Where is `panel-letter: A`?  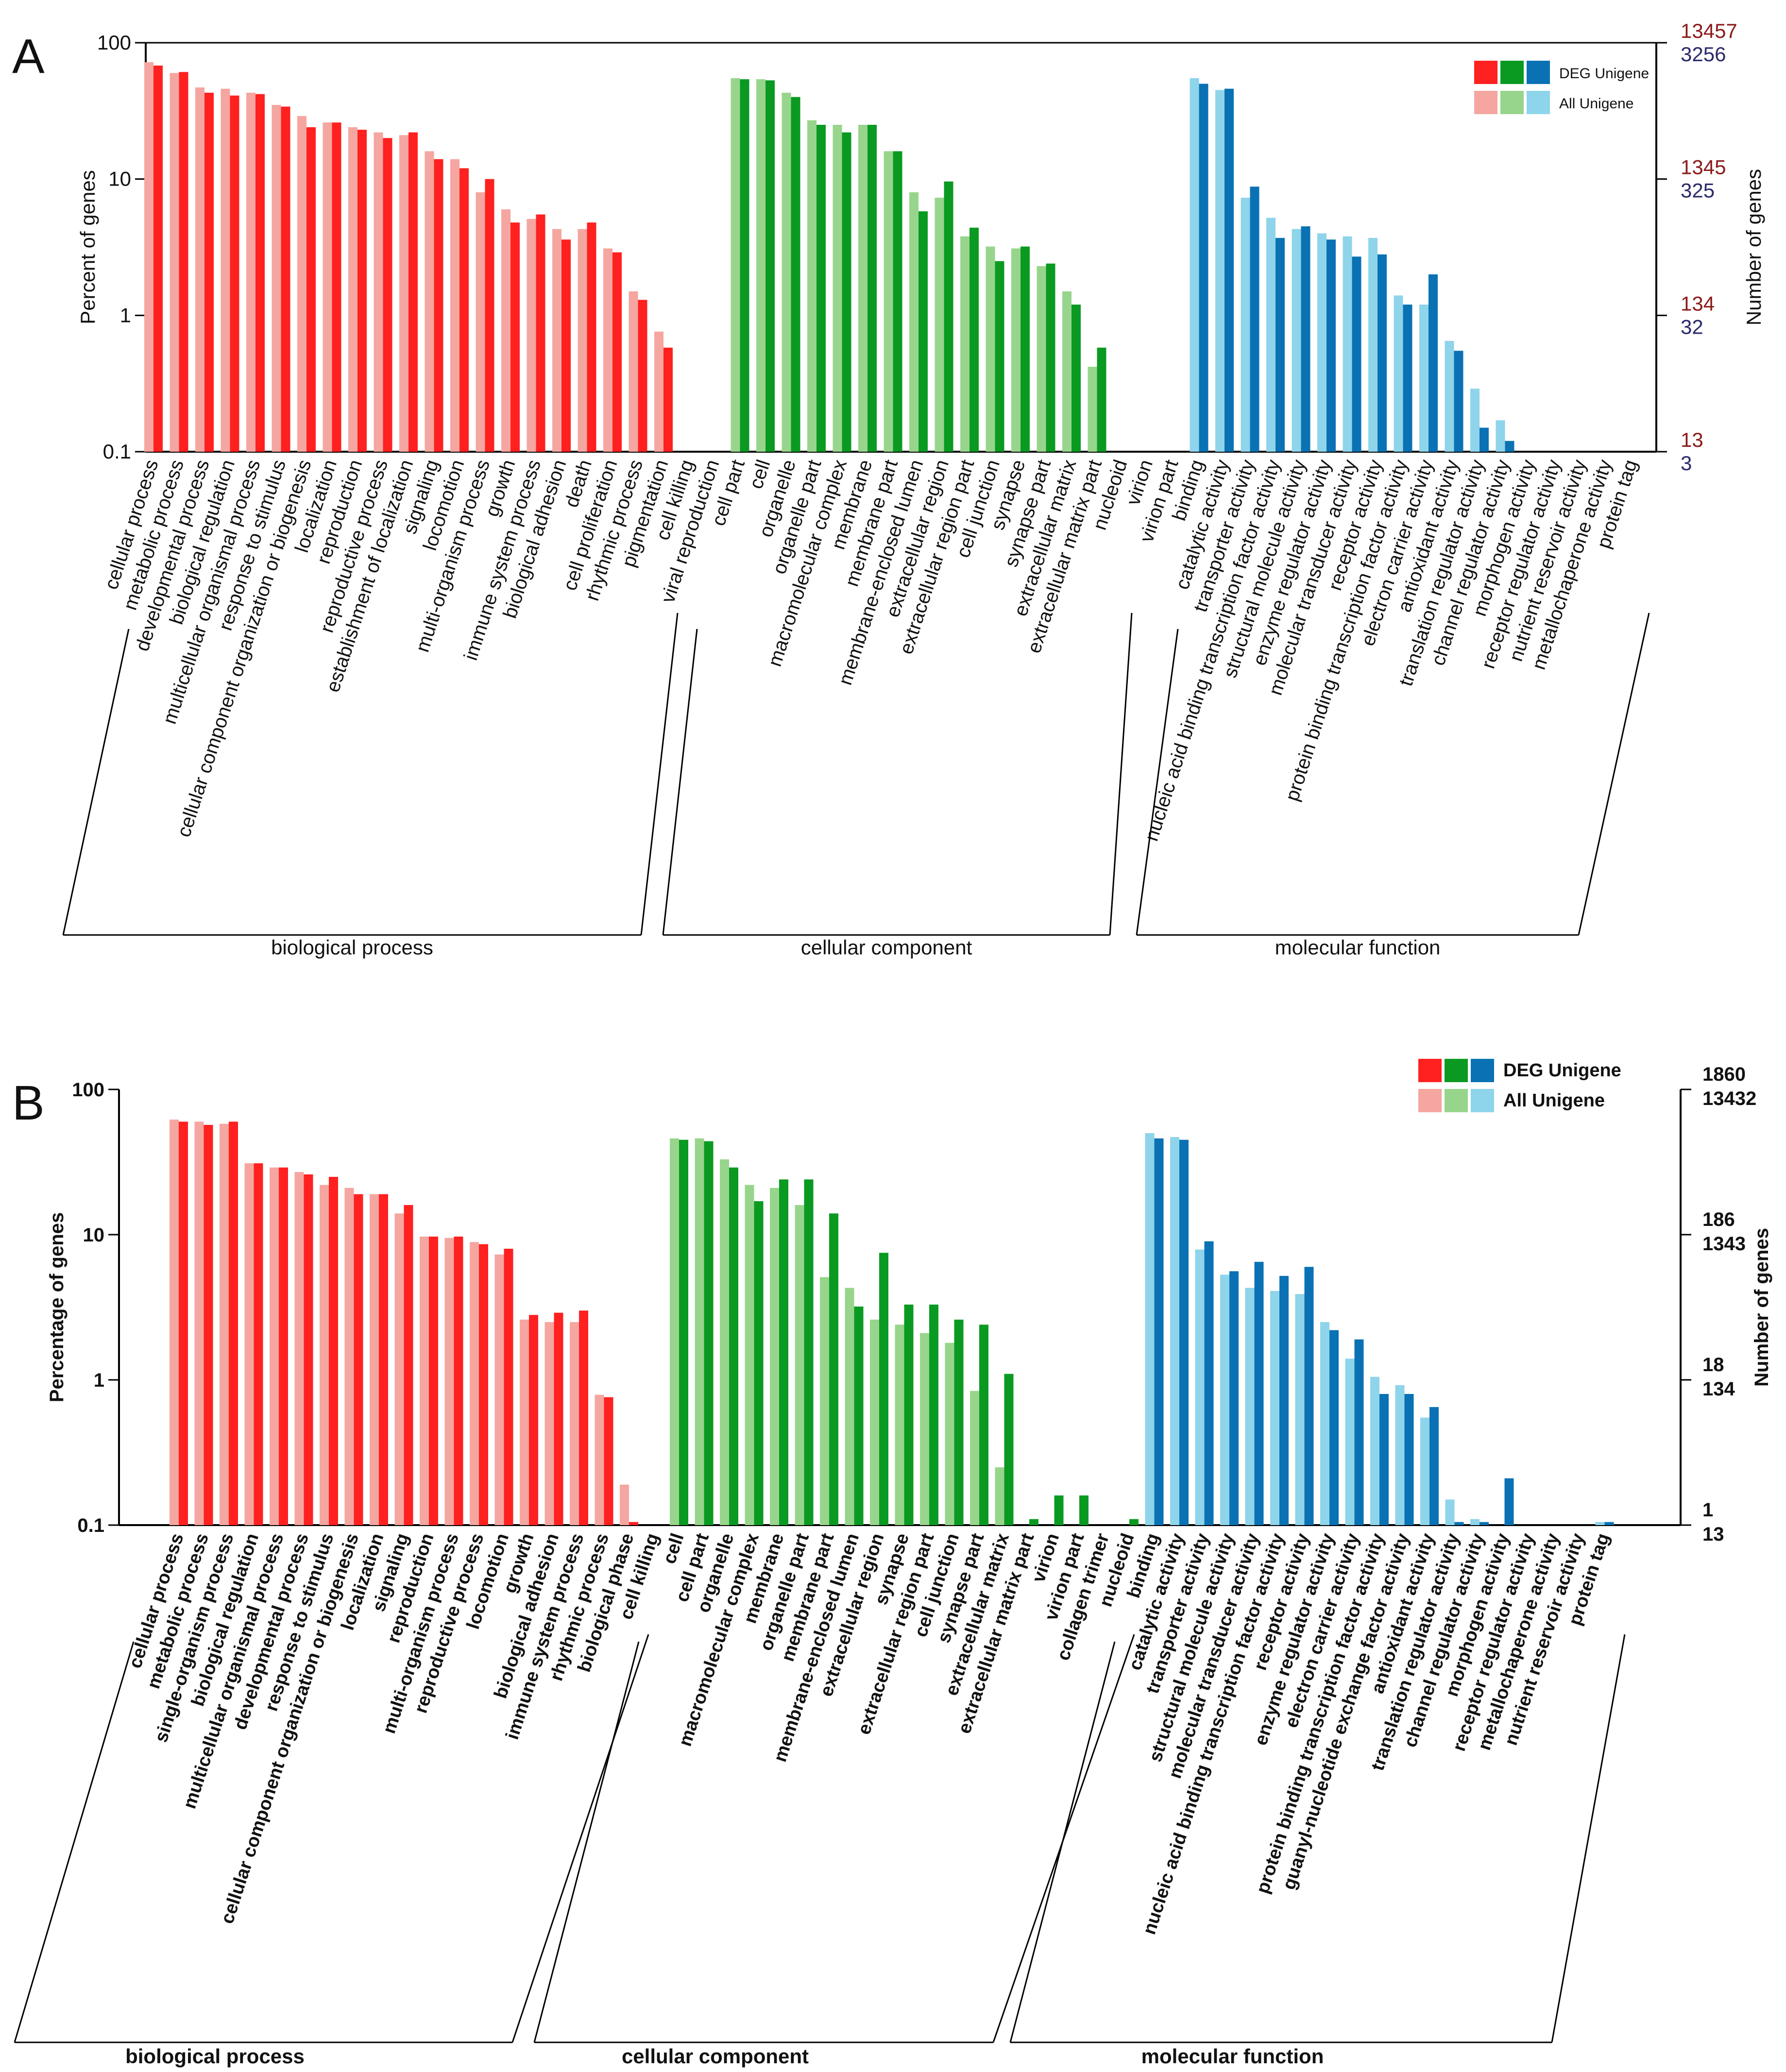 panel-letter: A is located at coordinates (28, 56).